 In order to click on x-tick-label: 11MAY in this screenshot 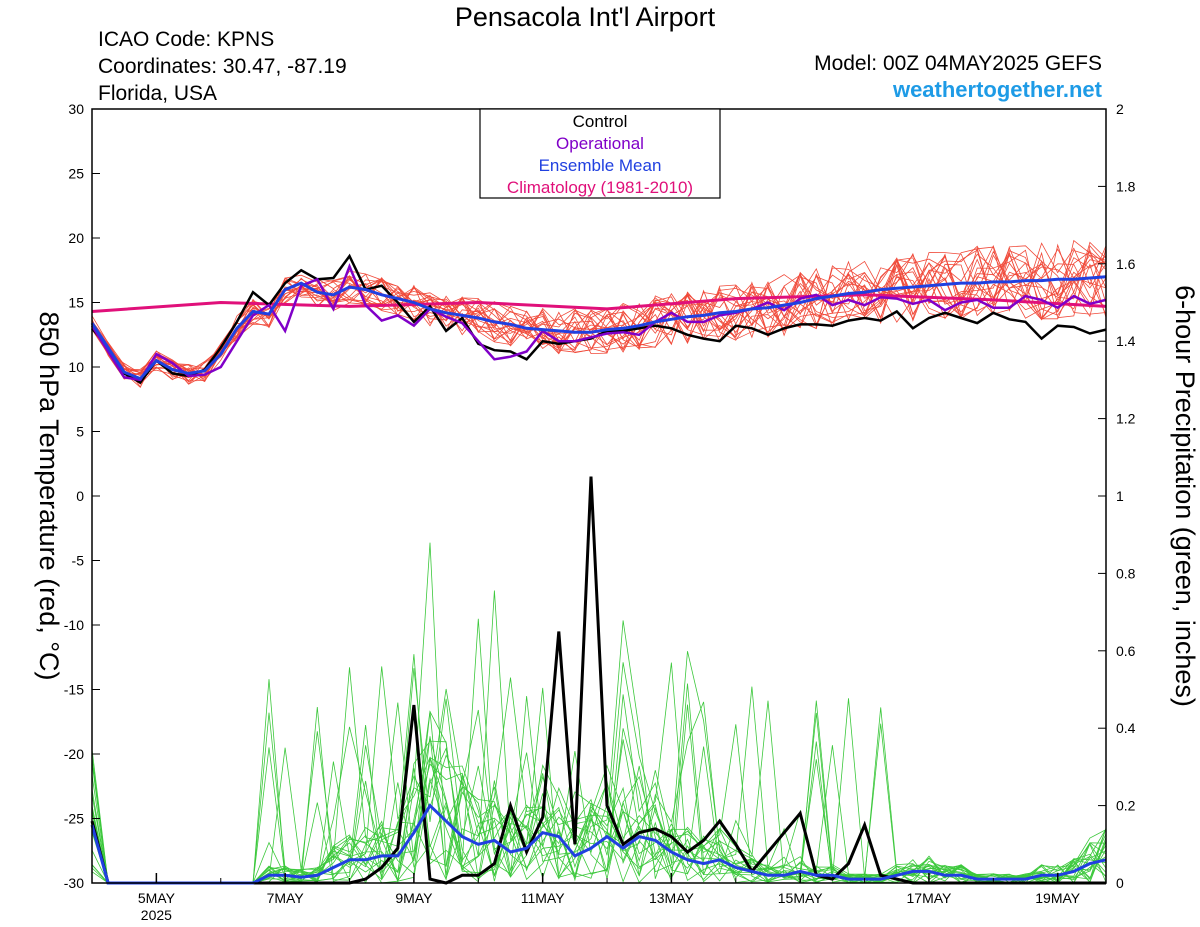, I will do `click(543, 898)`.